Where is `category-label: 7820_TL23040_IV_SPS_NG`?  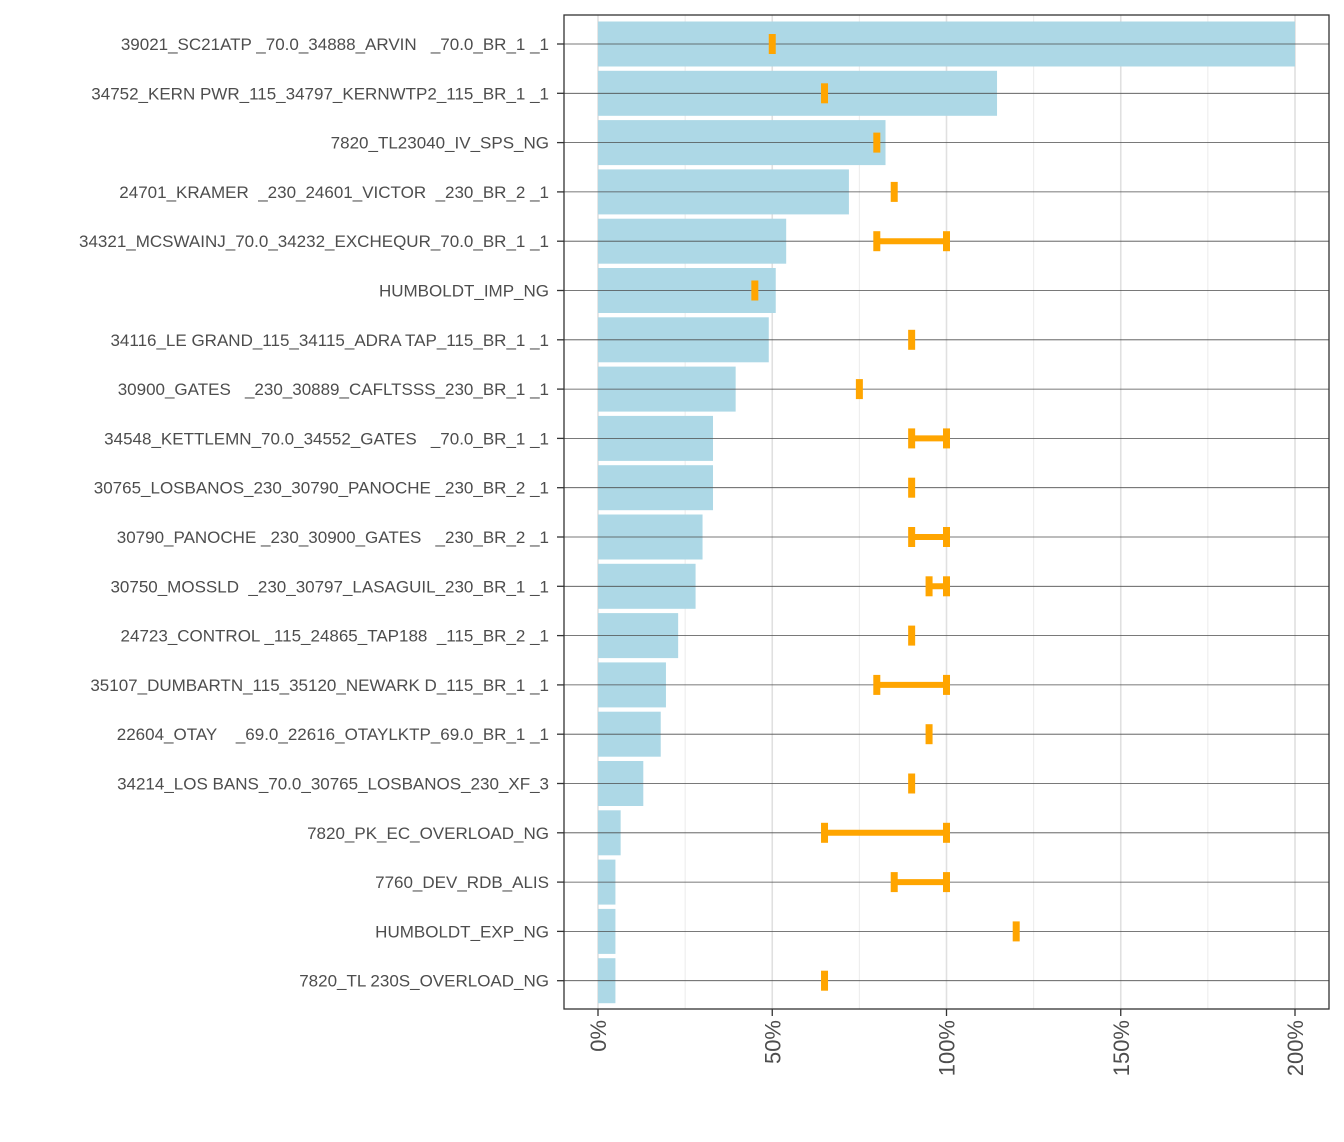 category-label: 7820_TL23040_IV_SPS_NG is located at coordinates (440, 143).